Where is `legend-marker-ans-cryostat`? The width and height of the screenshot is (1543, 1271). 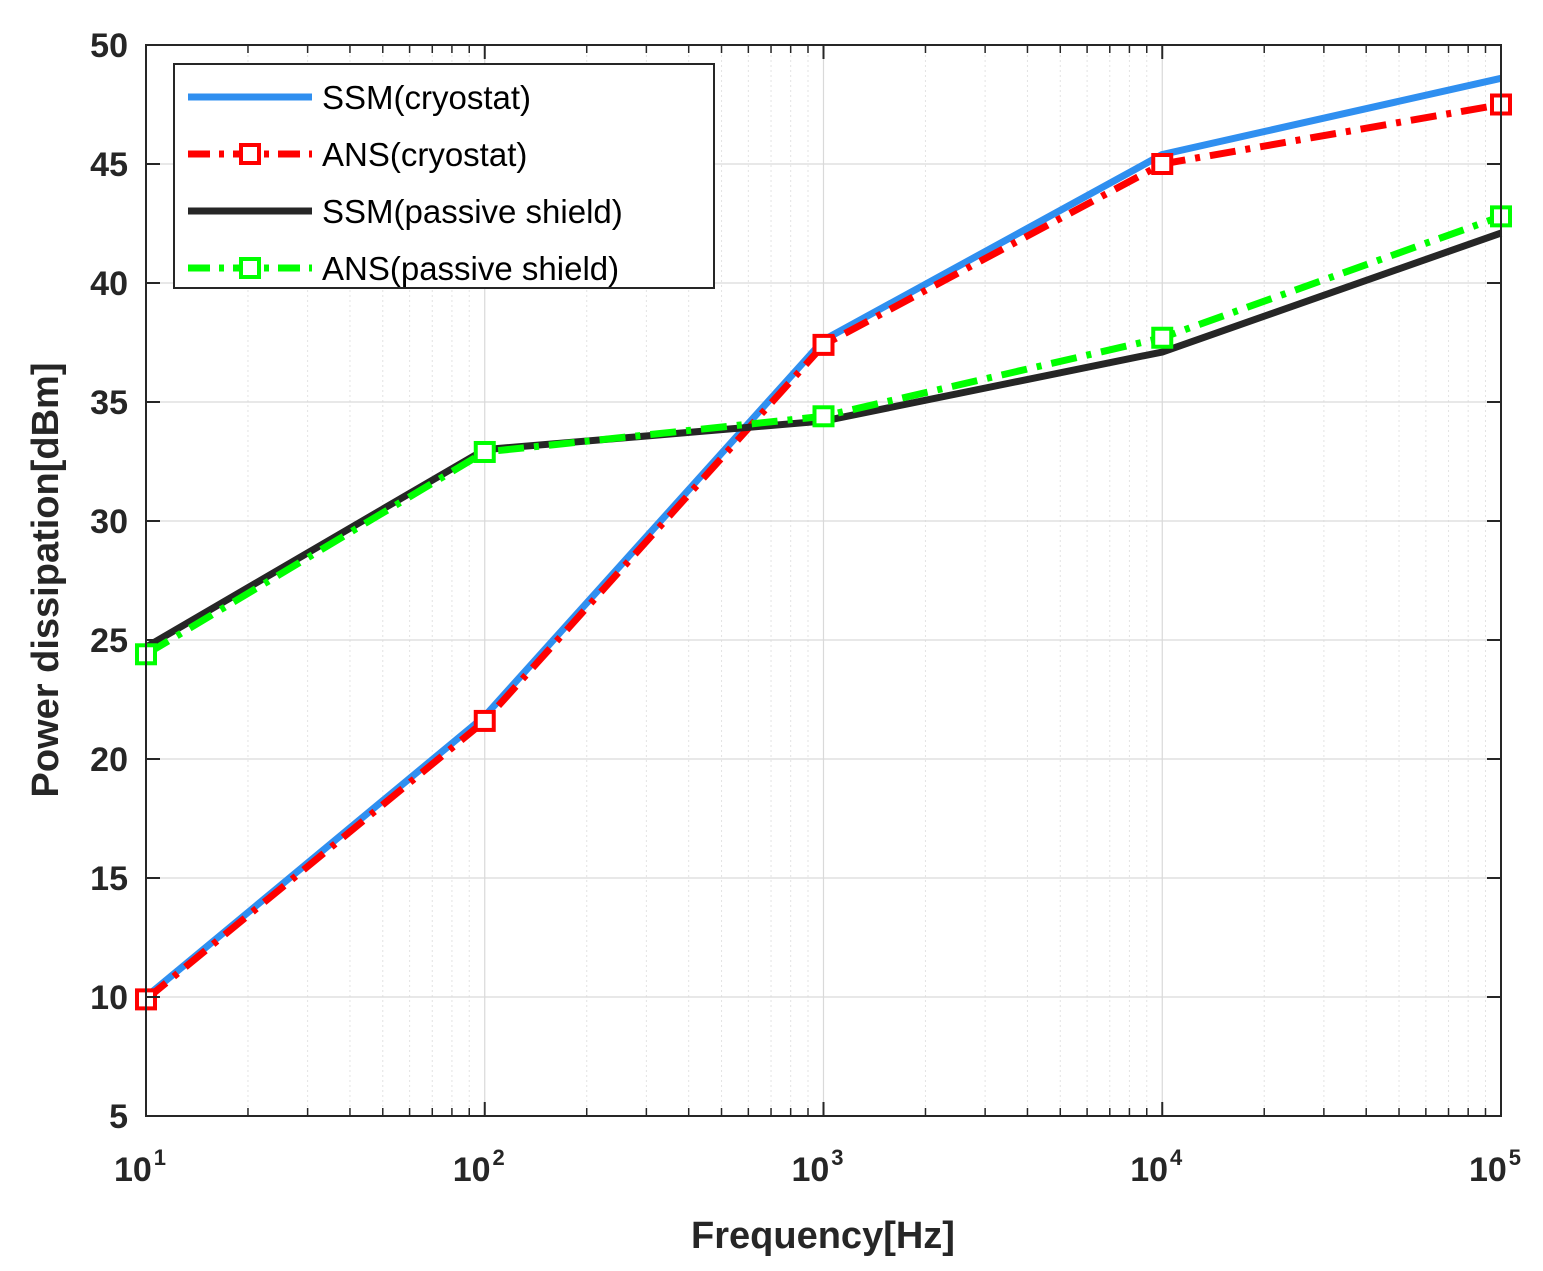 legend-marker-ans-cryostat is located at coordinates (250, 154).